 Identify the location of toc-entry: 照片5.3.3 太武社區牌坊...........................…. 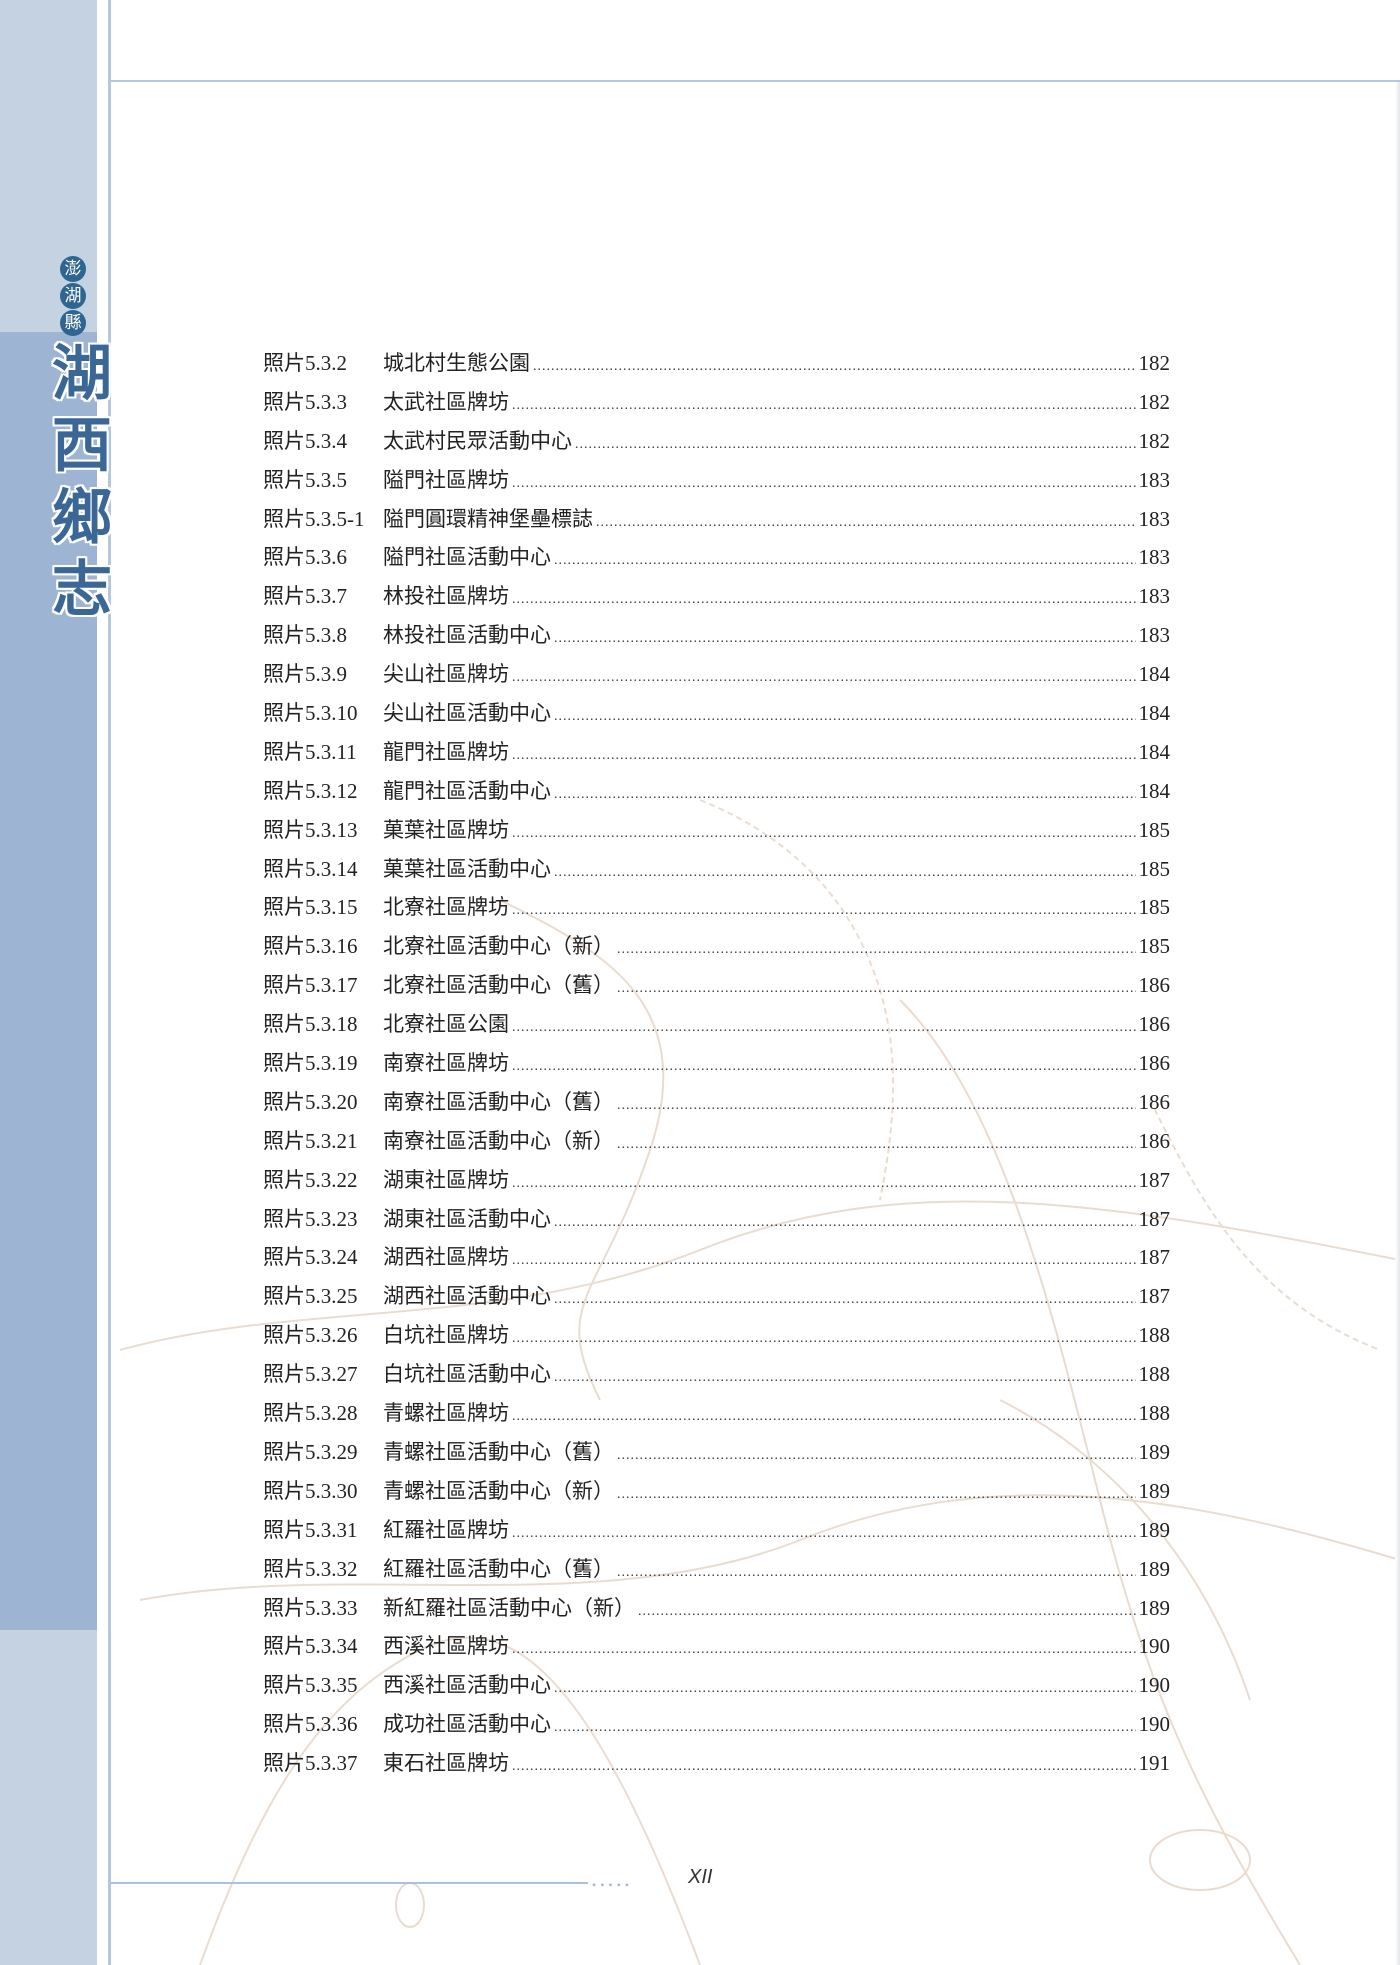
(716, 405).